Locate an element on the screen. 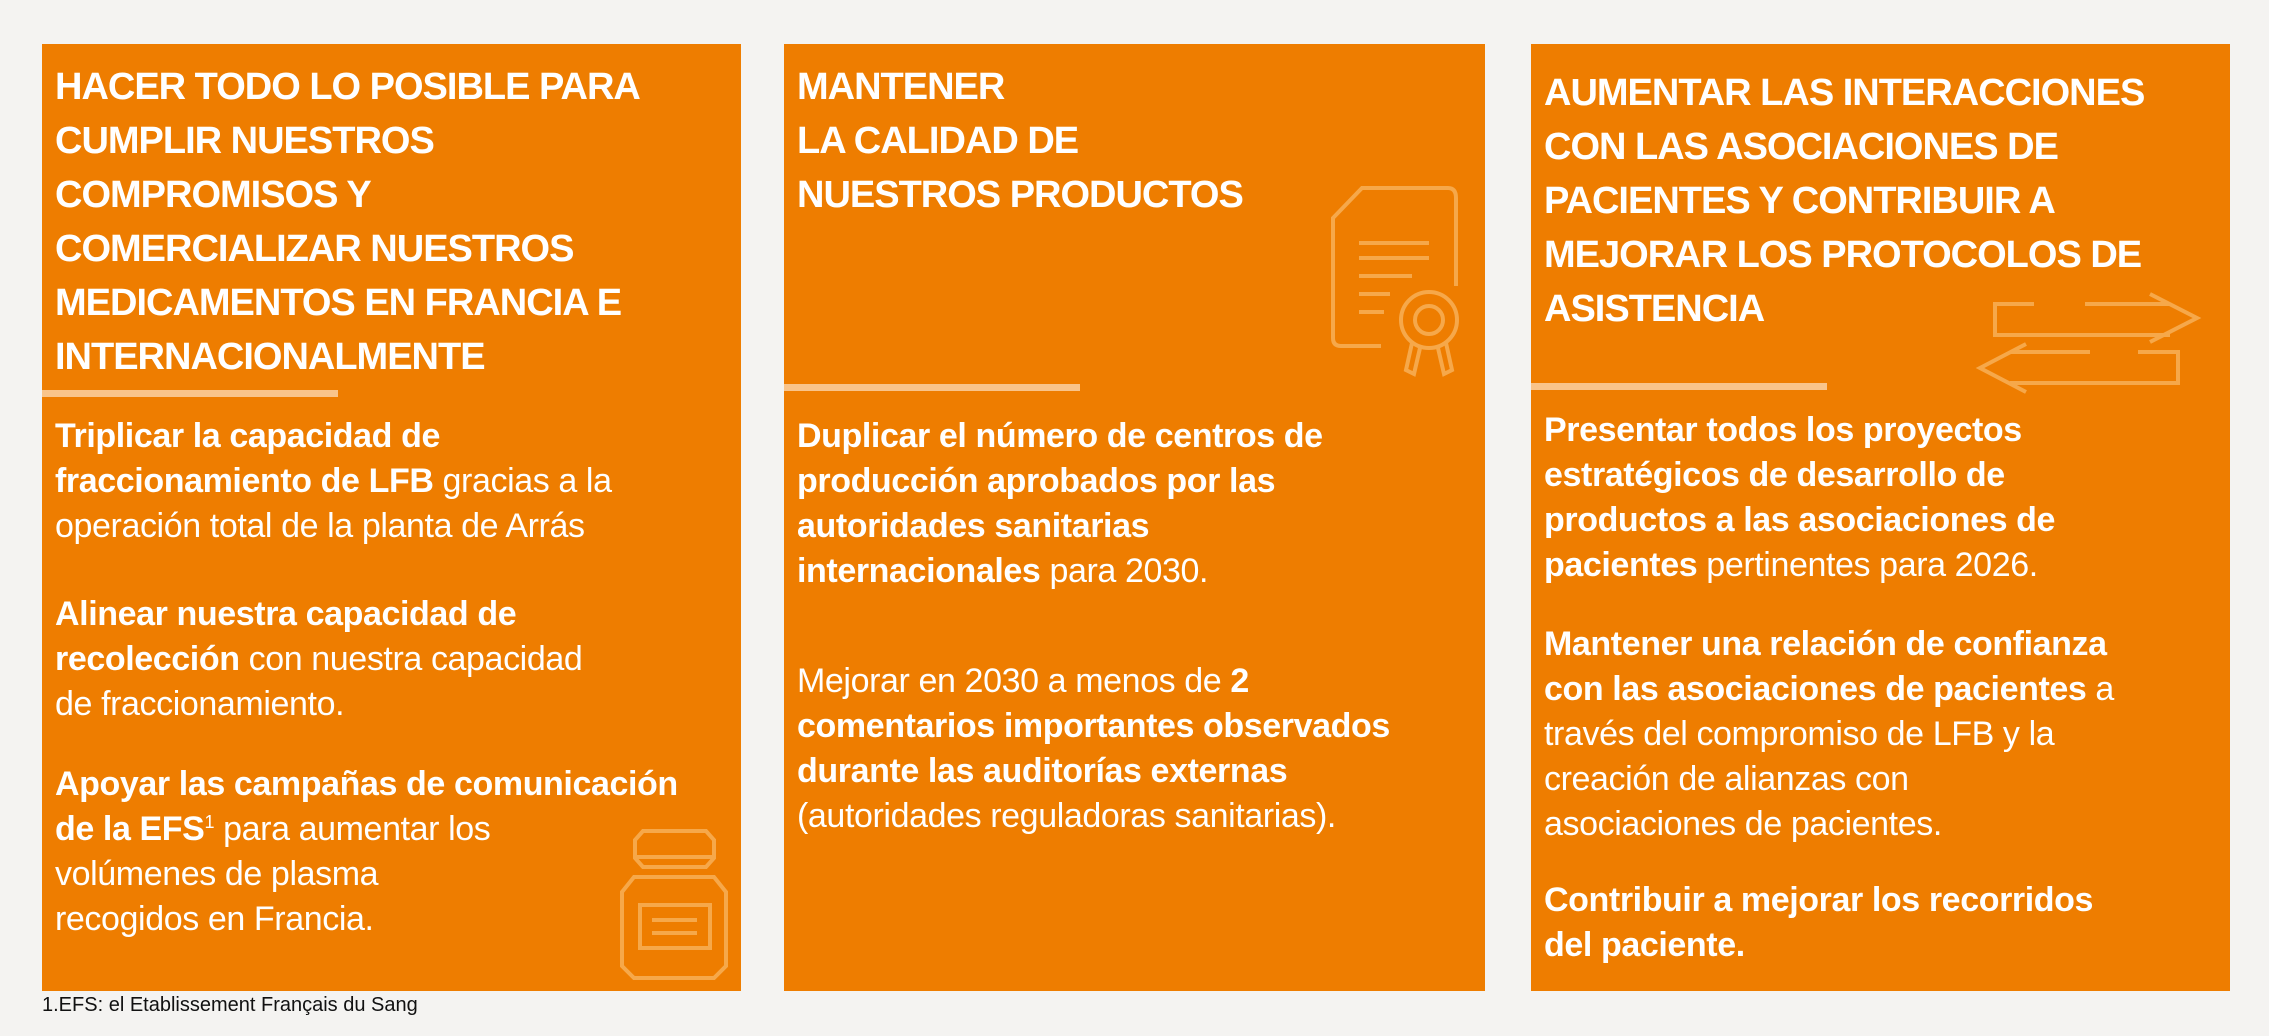  bold-text: internacionales is located at coordinates (919, 571).